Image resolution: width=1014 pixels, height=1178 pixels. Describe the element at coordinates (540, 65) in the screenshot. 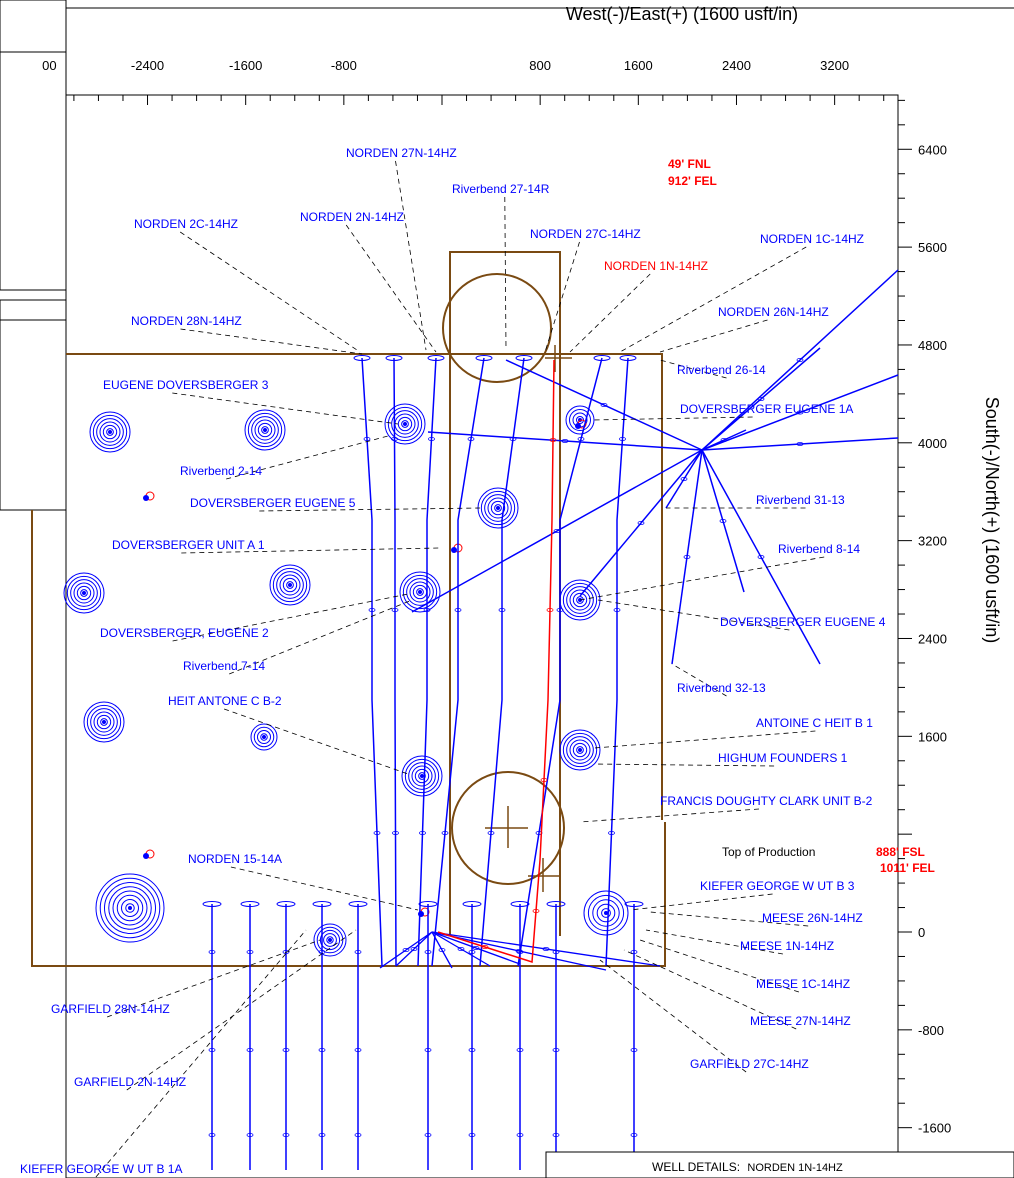

I see `x-tick-label: 800` at that location.